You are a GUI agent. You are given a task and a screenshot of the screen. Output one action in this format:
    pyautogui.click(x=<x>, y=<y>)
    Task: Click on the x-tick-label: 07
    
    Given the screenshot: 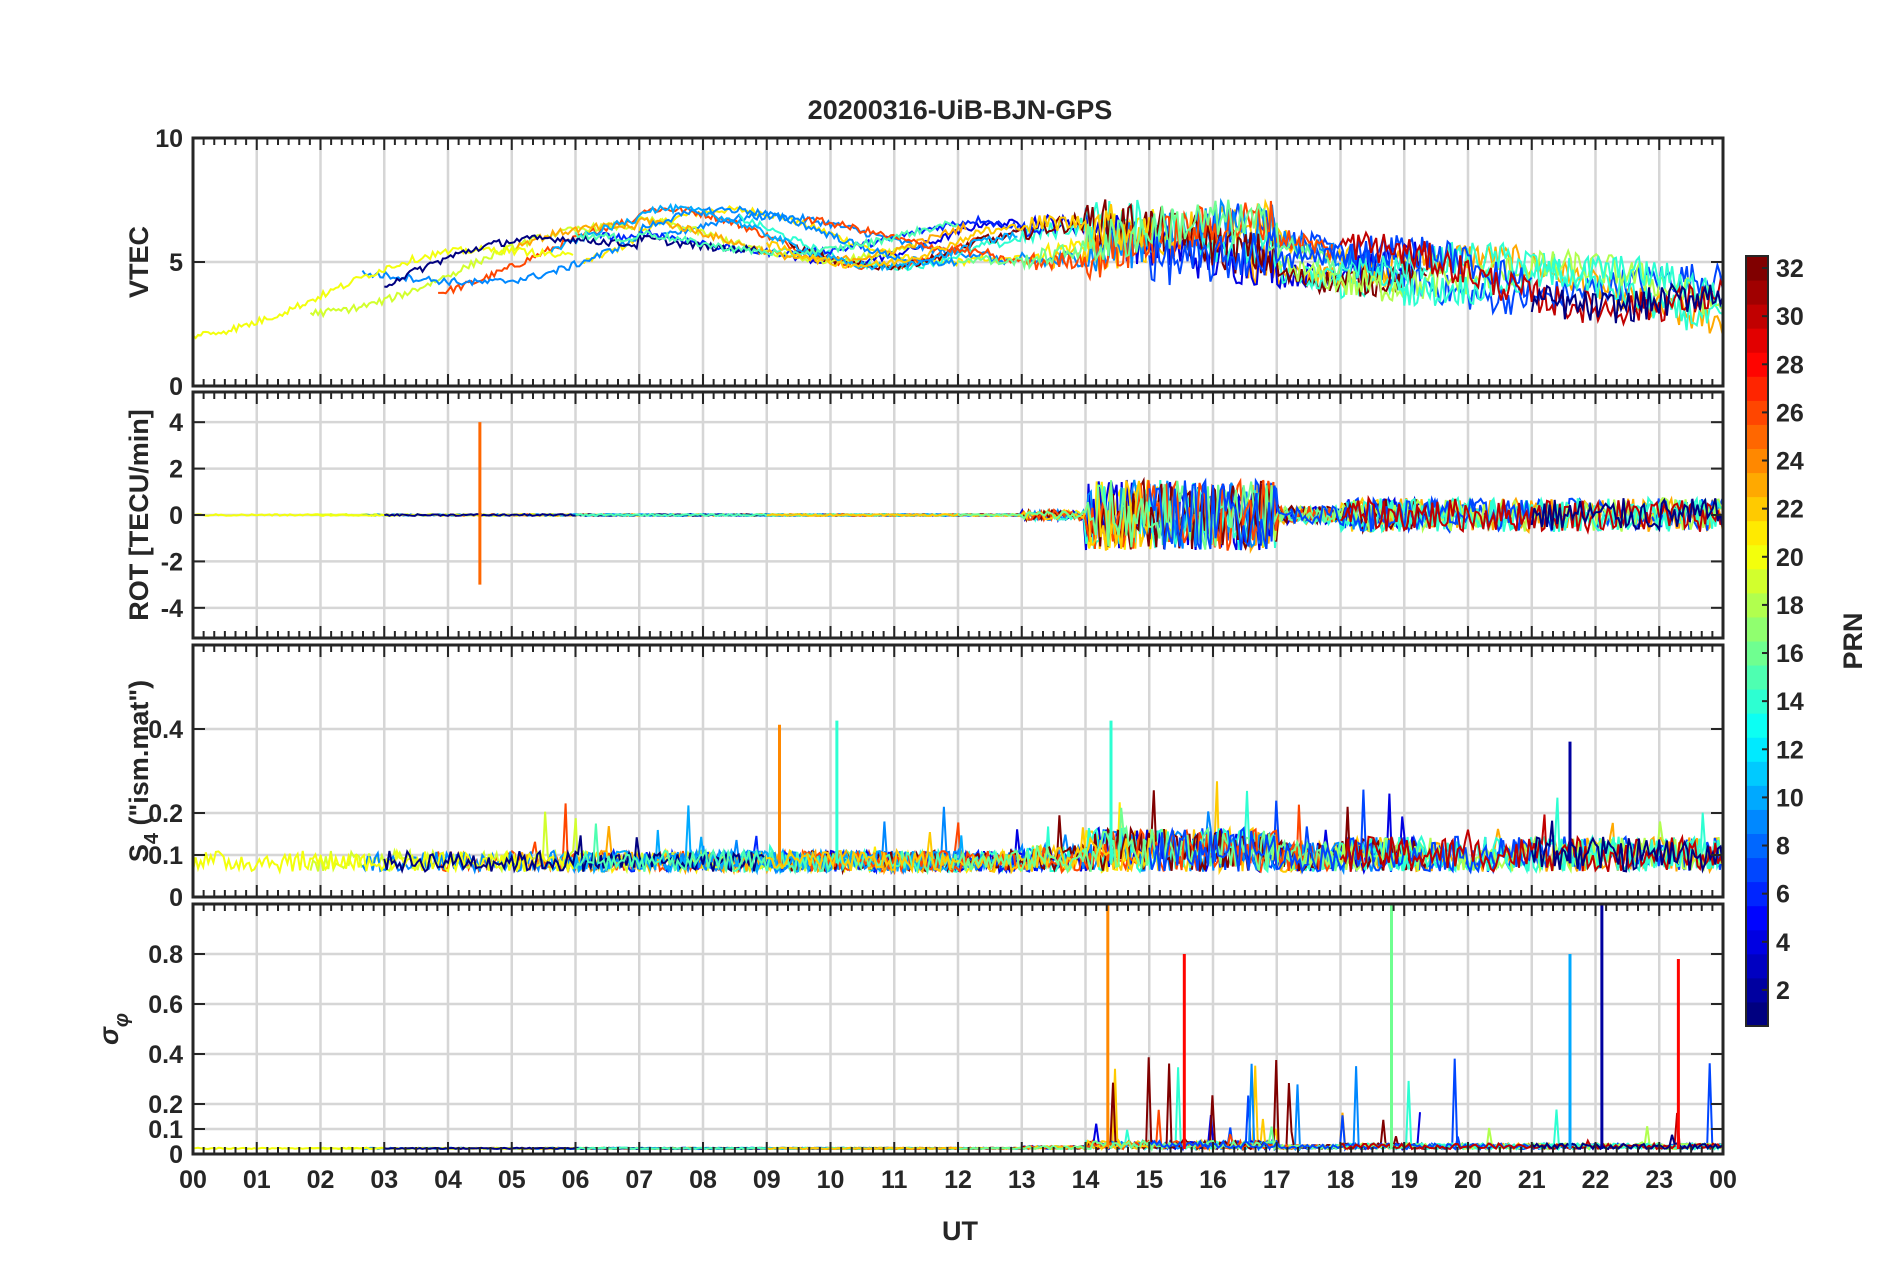 What is the action you would take?
    pyautogui.click(x=639, y=1180)
    